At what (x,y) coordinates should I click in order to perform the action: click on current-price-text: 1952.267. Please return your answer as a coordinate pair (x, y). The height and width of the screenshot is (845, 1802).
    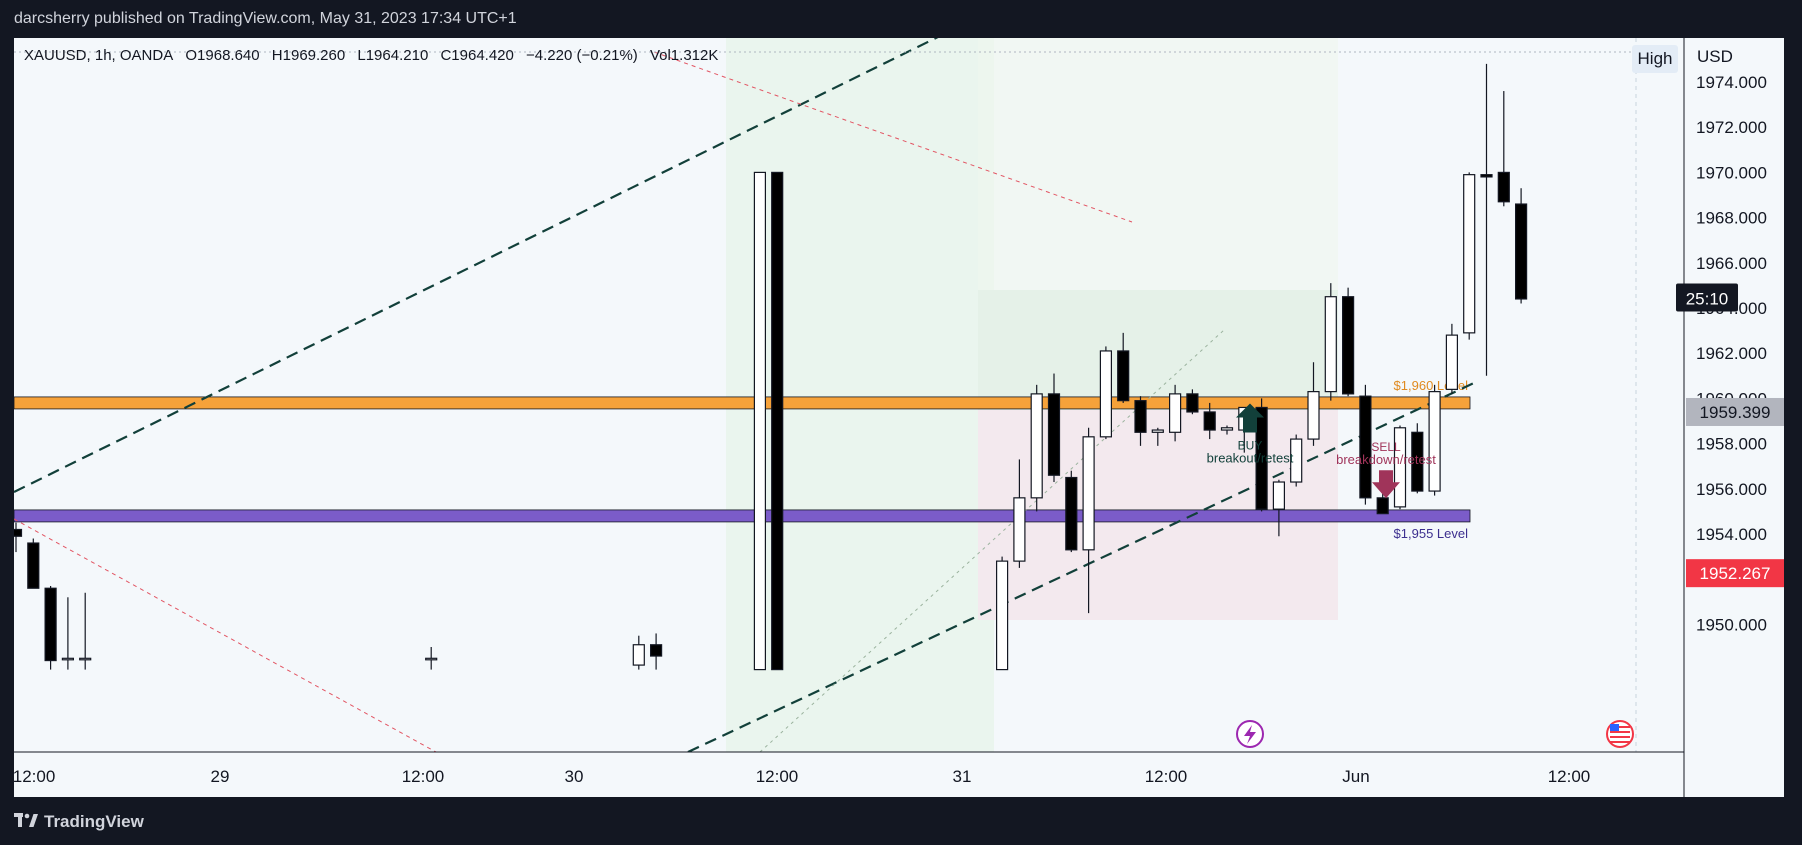
    Looking at the image, I should click on (1735, 573).